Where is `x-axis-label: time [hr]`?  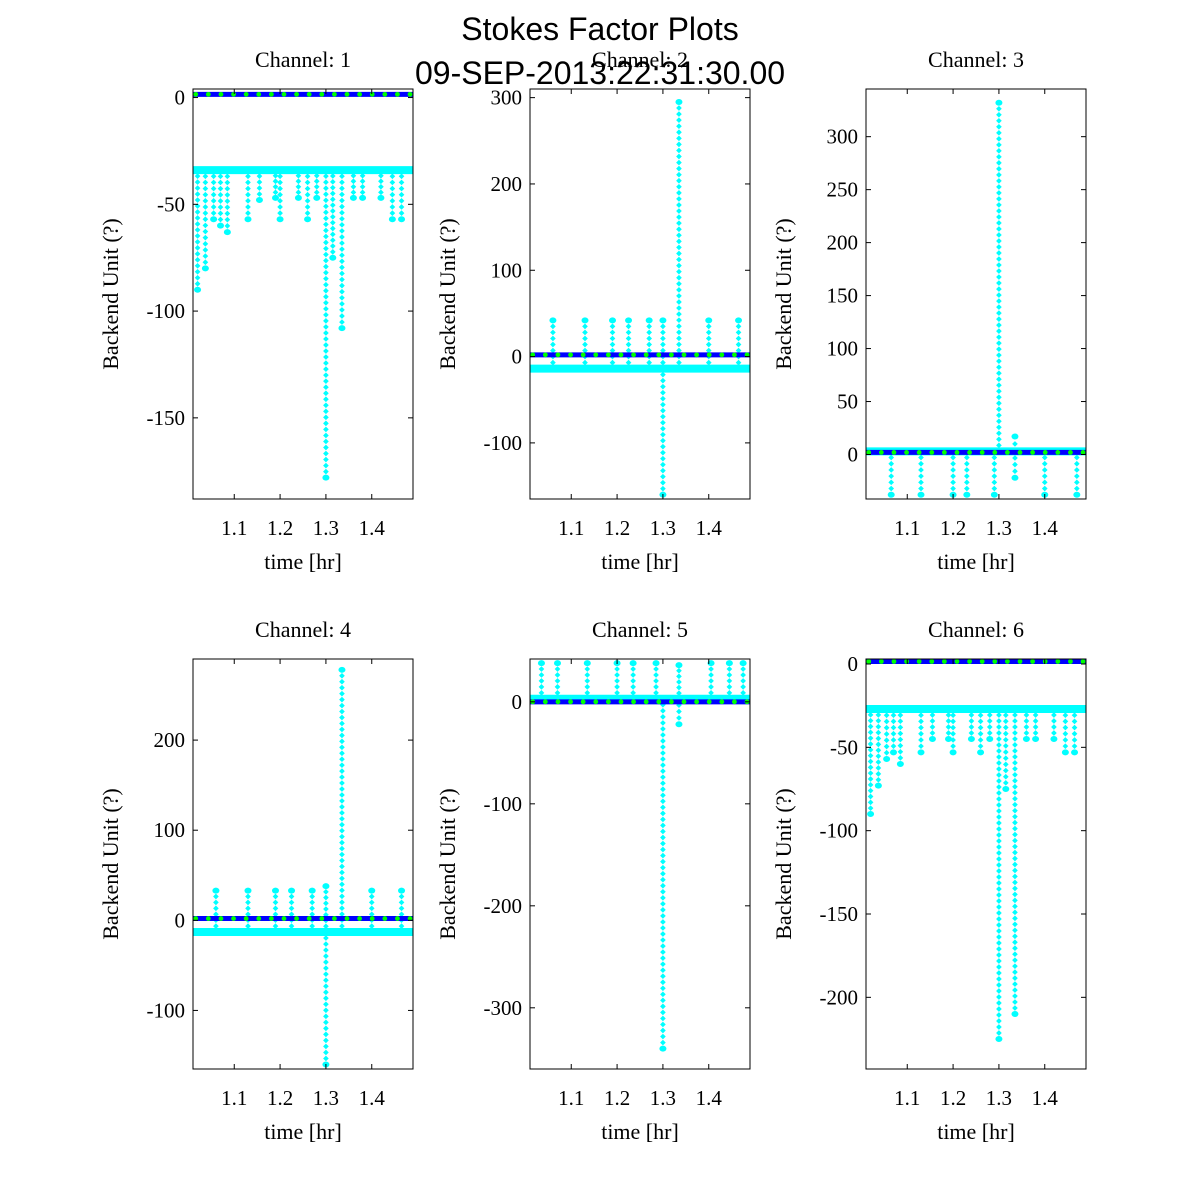 x-axis-label: time [hr] is located at coordinates (640, 561).